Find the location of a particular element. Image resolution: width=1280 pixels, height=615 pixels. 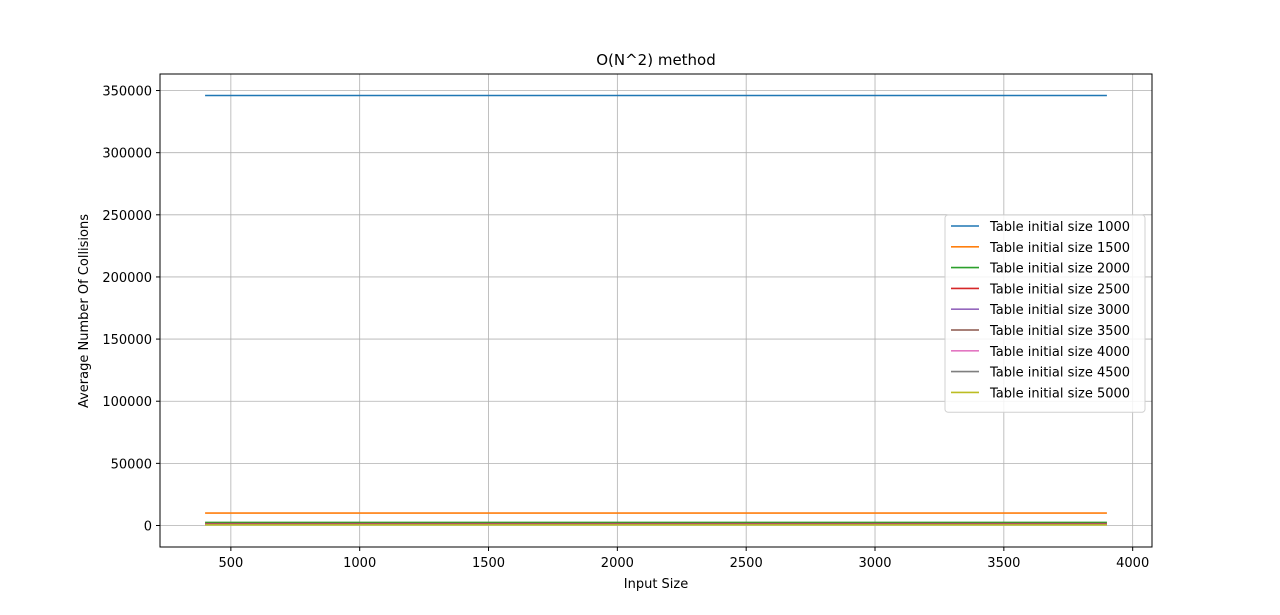

legend-entry: Table initial size 4000 is located at coordinates (1059, 352).